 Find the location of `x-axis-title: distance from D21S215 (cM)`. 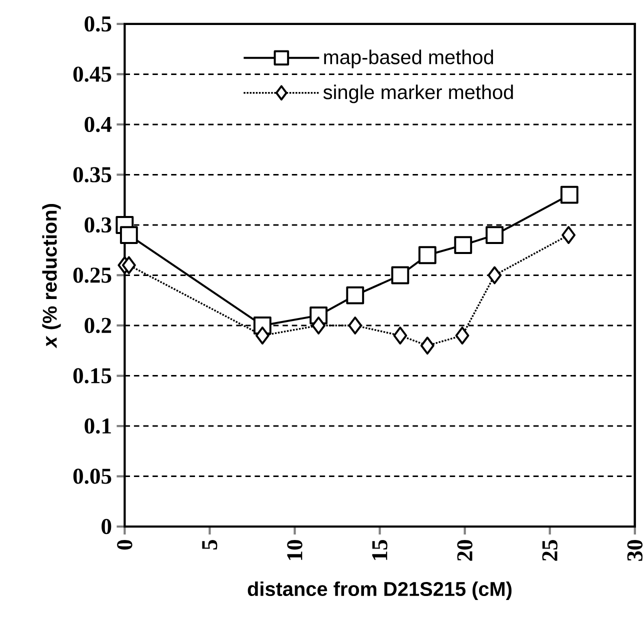

x-axis-title: distance from D21S215 (cM) is located at coordinates (380, 590).